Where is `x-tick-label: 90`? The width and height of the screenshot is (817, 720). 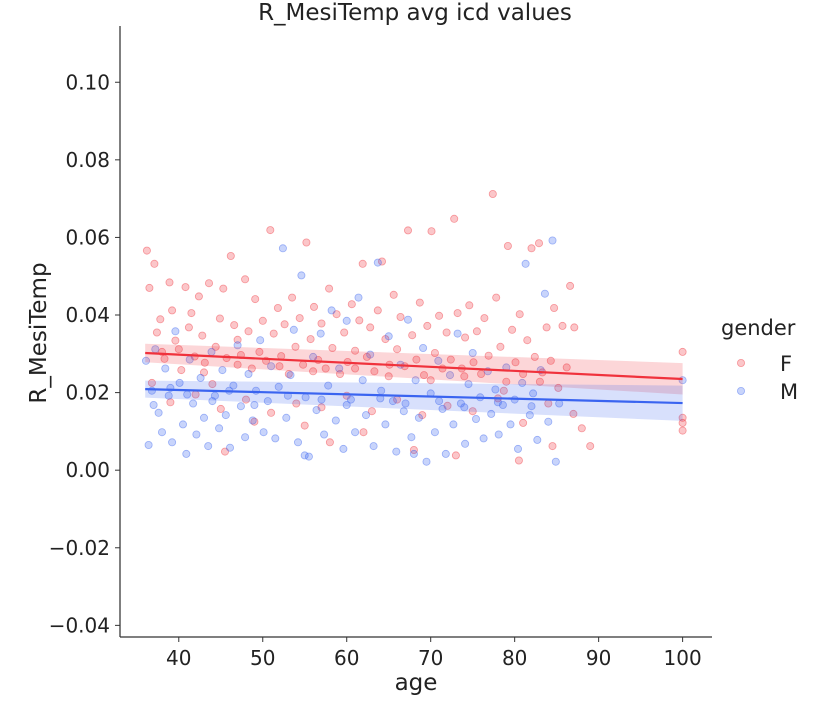 x-tick-label: 90 is located at coordinates (598, 658).